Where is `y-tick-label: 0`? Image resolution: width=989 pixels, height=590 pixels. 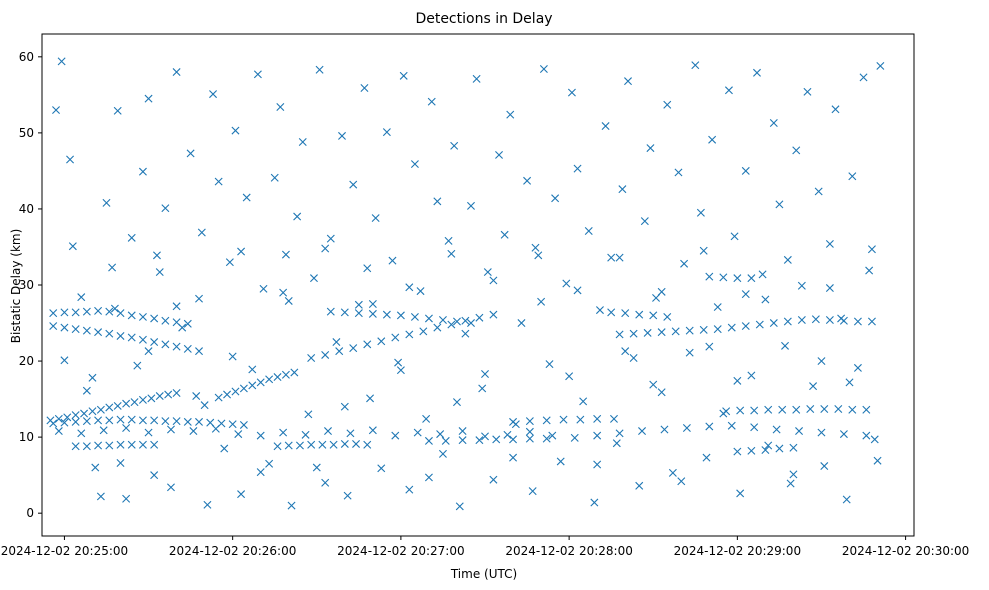
y-tick-label: 0 is located at coordinates (30, 513).